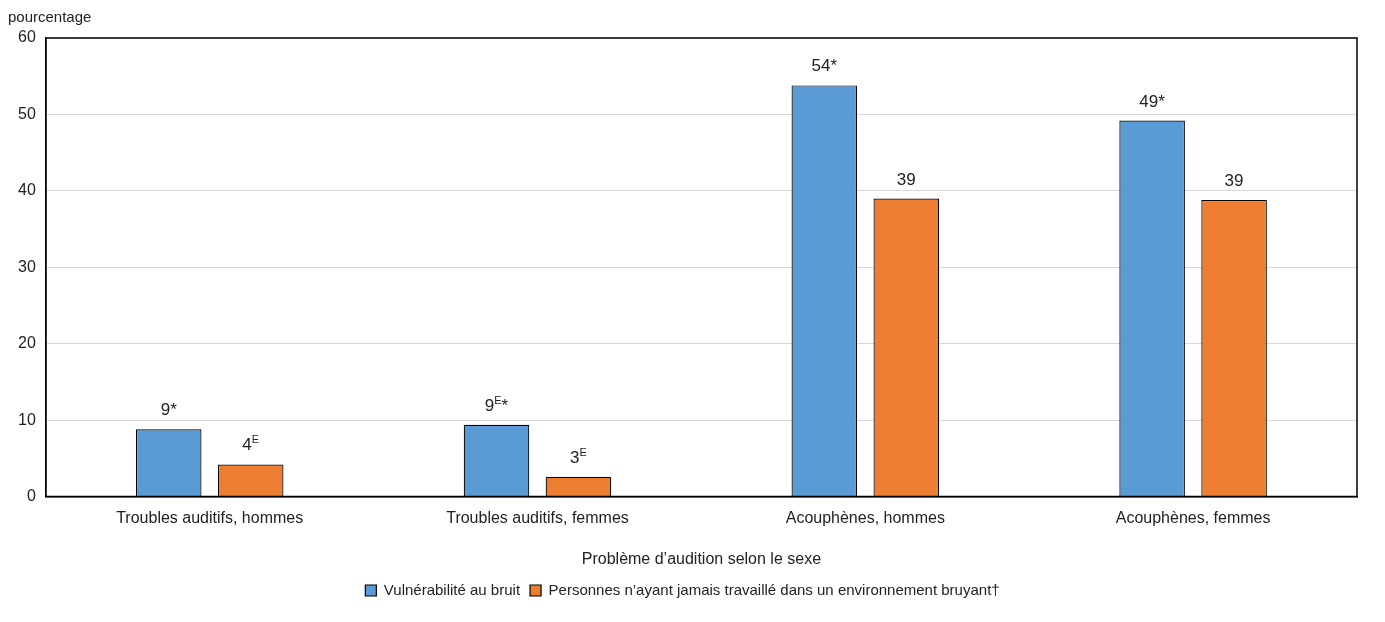  What do you see at coordinates (27, 343) in the screenshot?
I see `y-tick-label: 20` at bounding box center [27, 343].